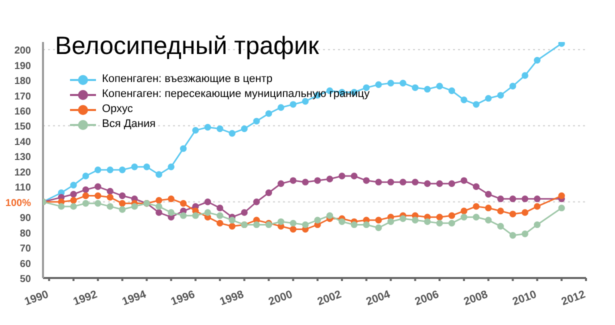 Image resolution: width=615 pixels, height=325 pixels. Describe the element at coordinates (23, 172) in the screenshot. I see `y-tick-label: 120` at that location.